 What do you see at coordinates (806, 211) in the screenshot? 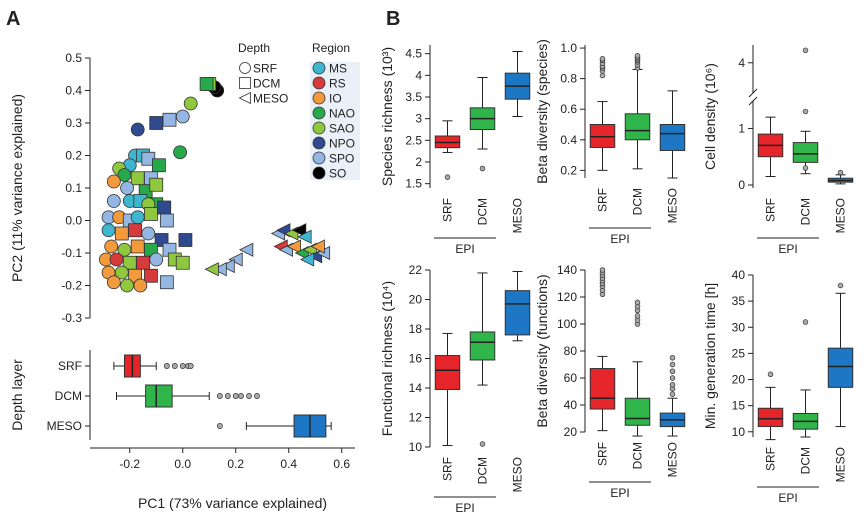
I see `cell-density-category-label: DCM` at bounding box center [806, 211].